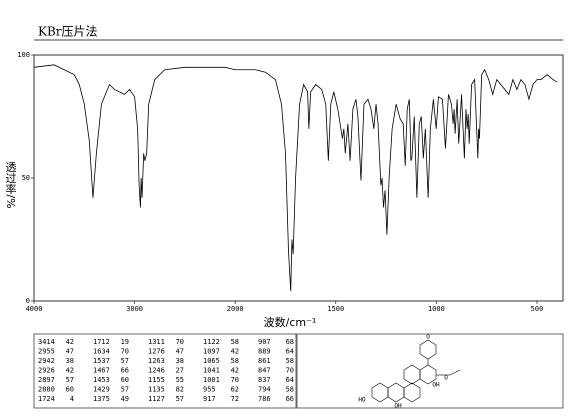 This screenshot has height=417, width=570. Describe the element at coordinates (156, 371) in the screenshot. I see `peak-wavenumber: 1246` at that location.